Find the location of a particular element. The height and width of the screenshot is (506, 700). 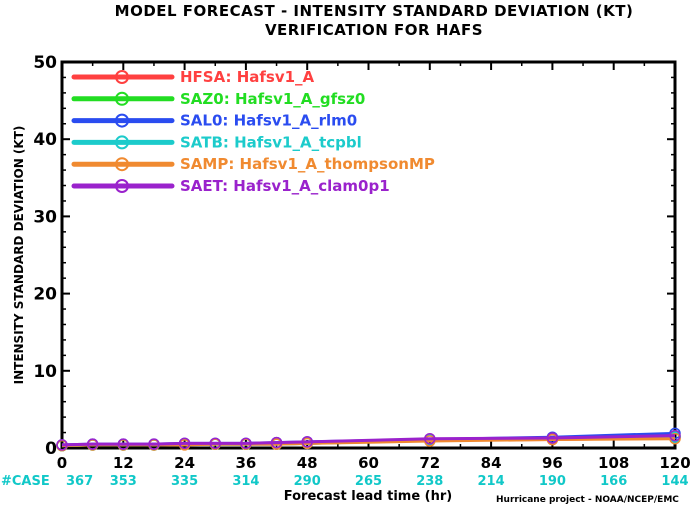

case-count-label: #CASE is located at coordinates (25, 481).